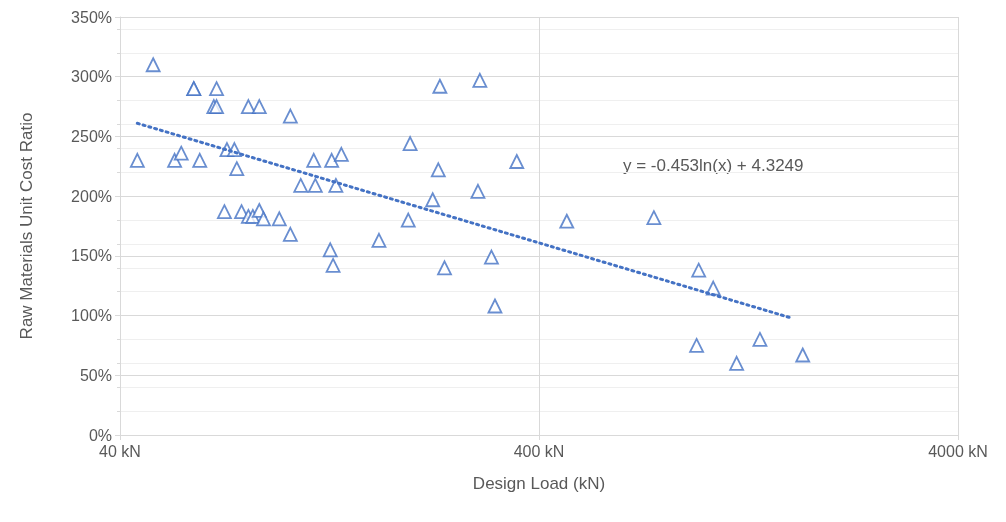 This screenshot has width=1006, height=522. Describe the element at coordinates (26, 226) in the screenshot. I see `y-axis-title: Raw Materials Unit Cost Ratio` at that location.